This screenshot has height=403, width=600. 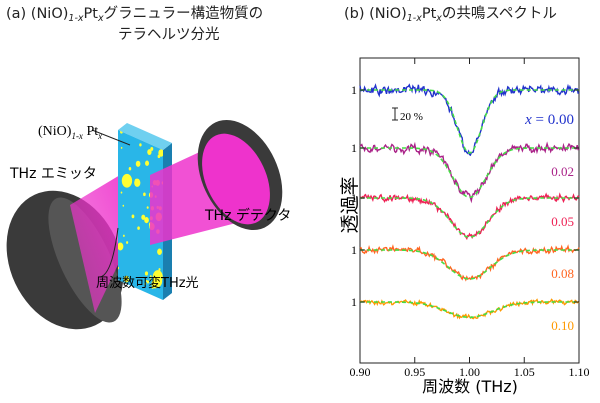 What do you see at coordinates (240, 175) in the screenshot?
I see `detector-dome` at bounding box center [240, 175].